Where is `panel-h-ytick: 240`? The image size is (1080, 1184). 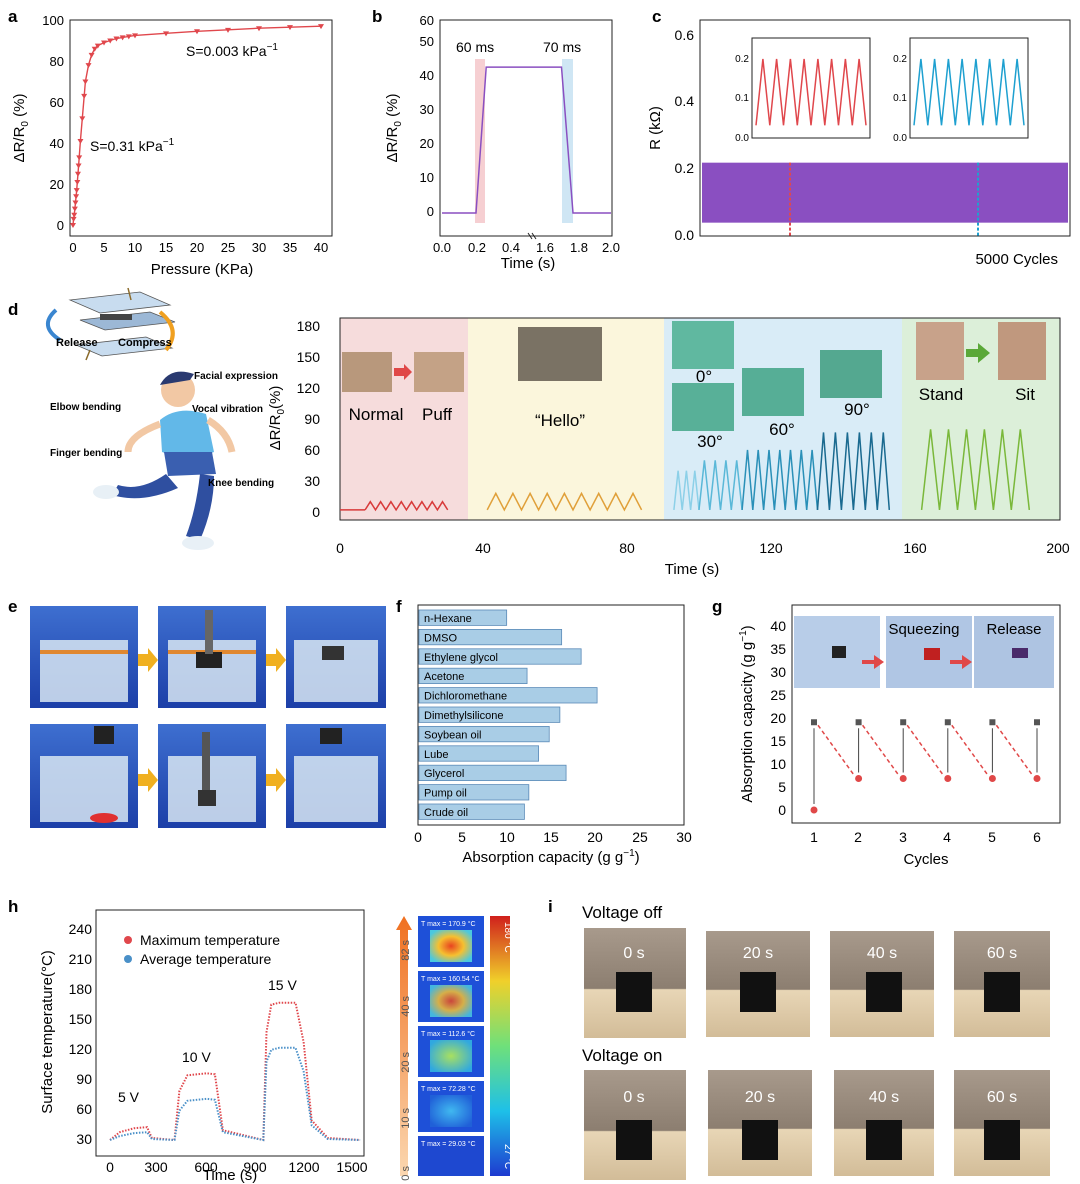 panel-h-ytick: 240 is located at coordinates (81, 929).